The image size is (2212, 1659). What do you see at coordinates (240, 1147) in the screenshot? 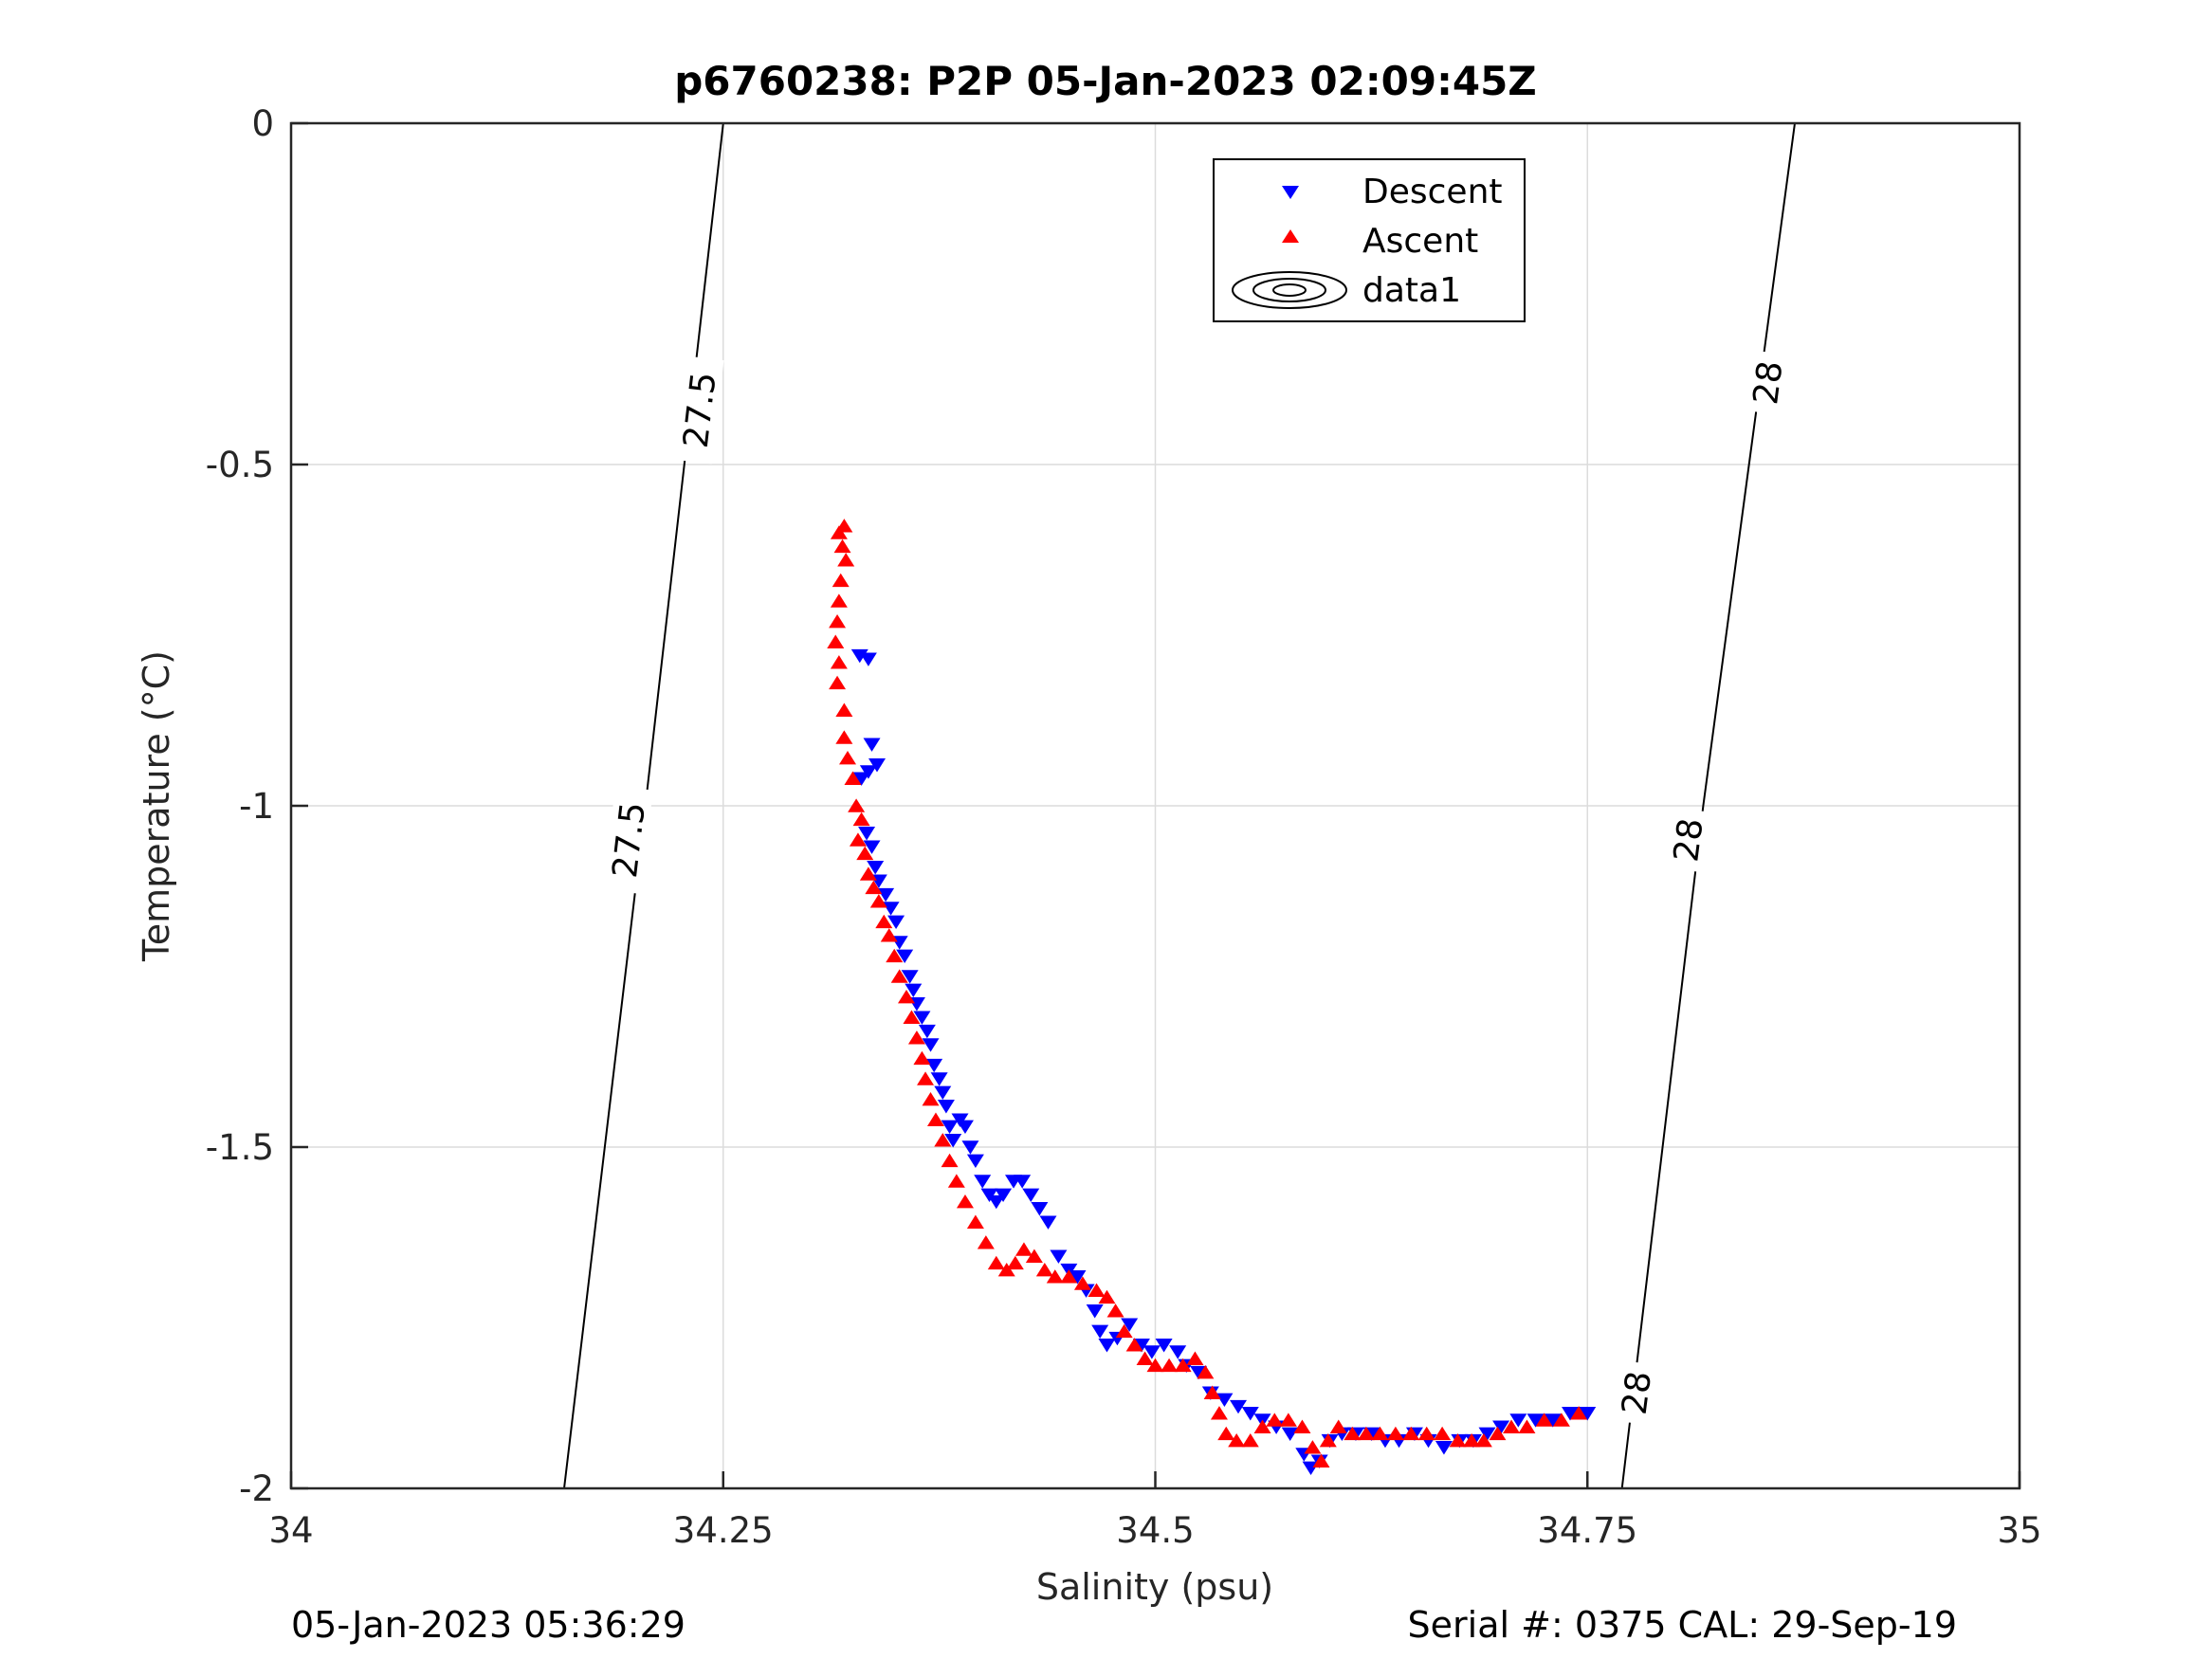
I see `y-tick-label: -1.5` at bounding box center [240, 1147].